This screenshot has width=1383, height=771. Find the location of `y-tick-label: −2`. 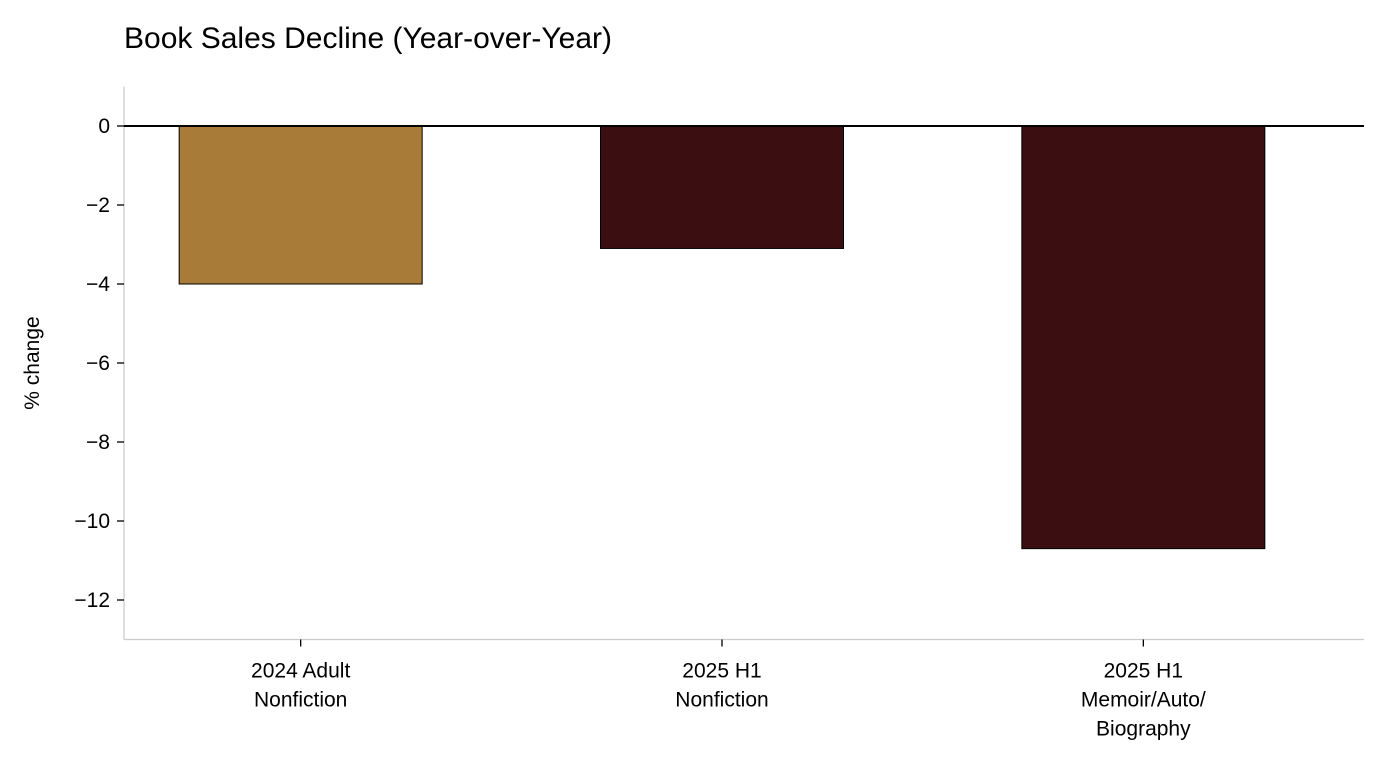

y-tick-label: −2 is located at coordinates (98, 205).